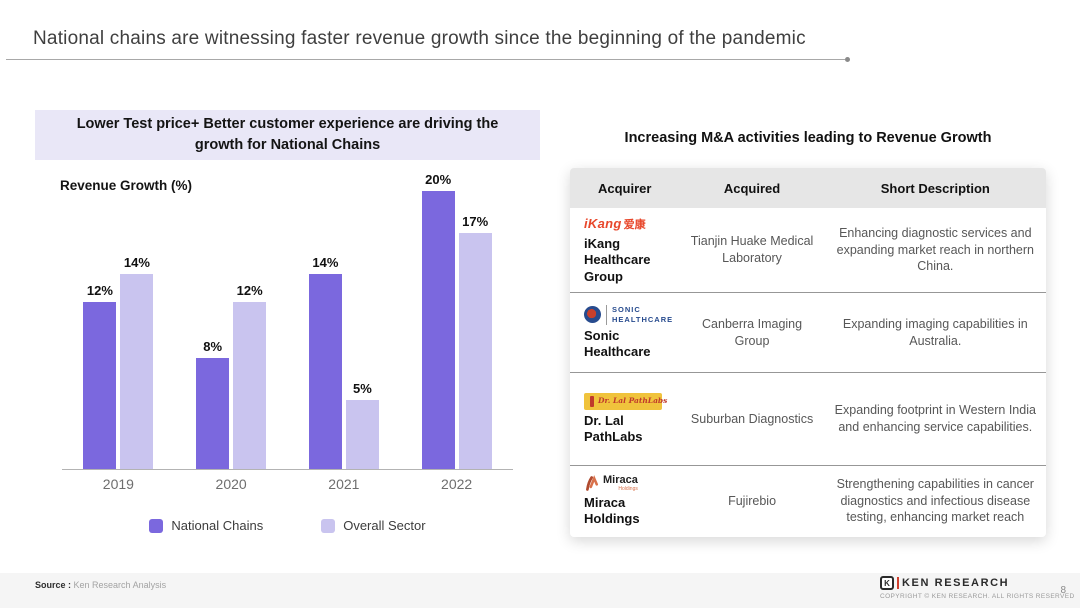 This screenshot has height=608, width=1080. Describe the element at coordinates (592, 401) in the screenshot. I see `drlal-mark-icon` at that location.